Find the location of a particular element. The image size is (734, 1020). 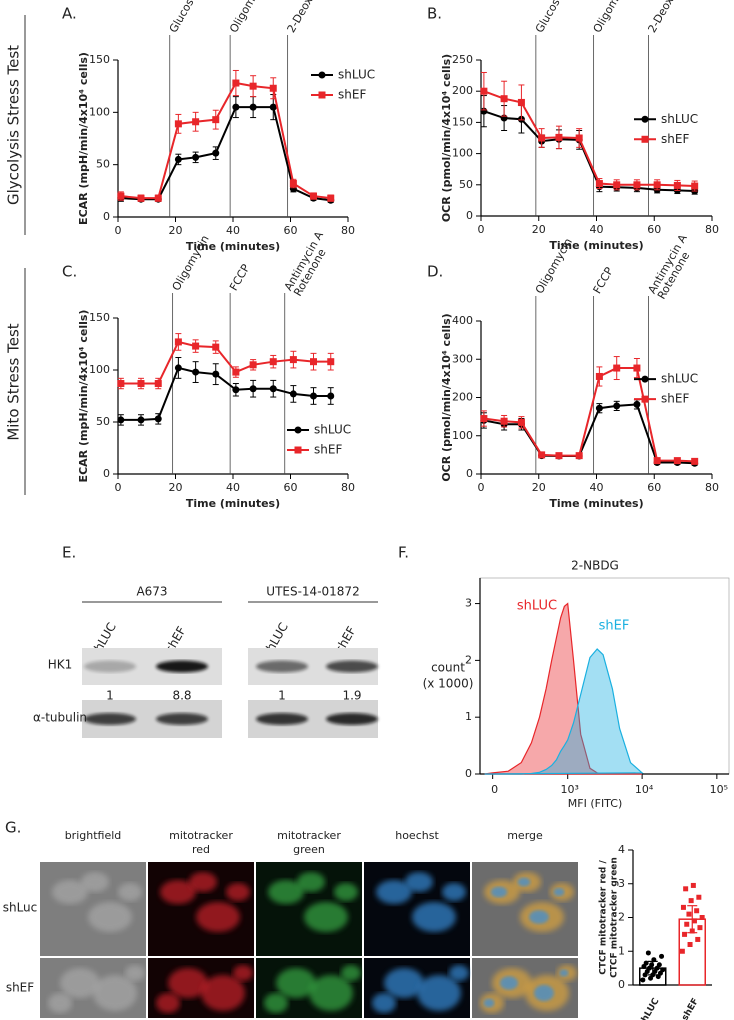

event-label: Glucose is located at coordinates (549, 17).